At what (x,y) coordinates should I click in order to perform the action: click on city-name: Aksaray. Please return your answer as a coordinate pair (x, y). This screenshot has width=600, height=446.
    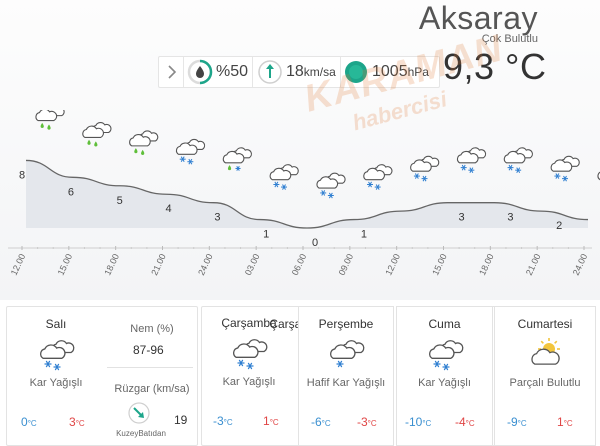
    Looking at the image, I should click on (478, 18).